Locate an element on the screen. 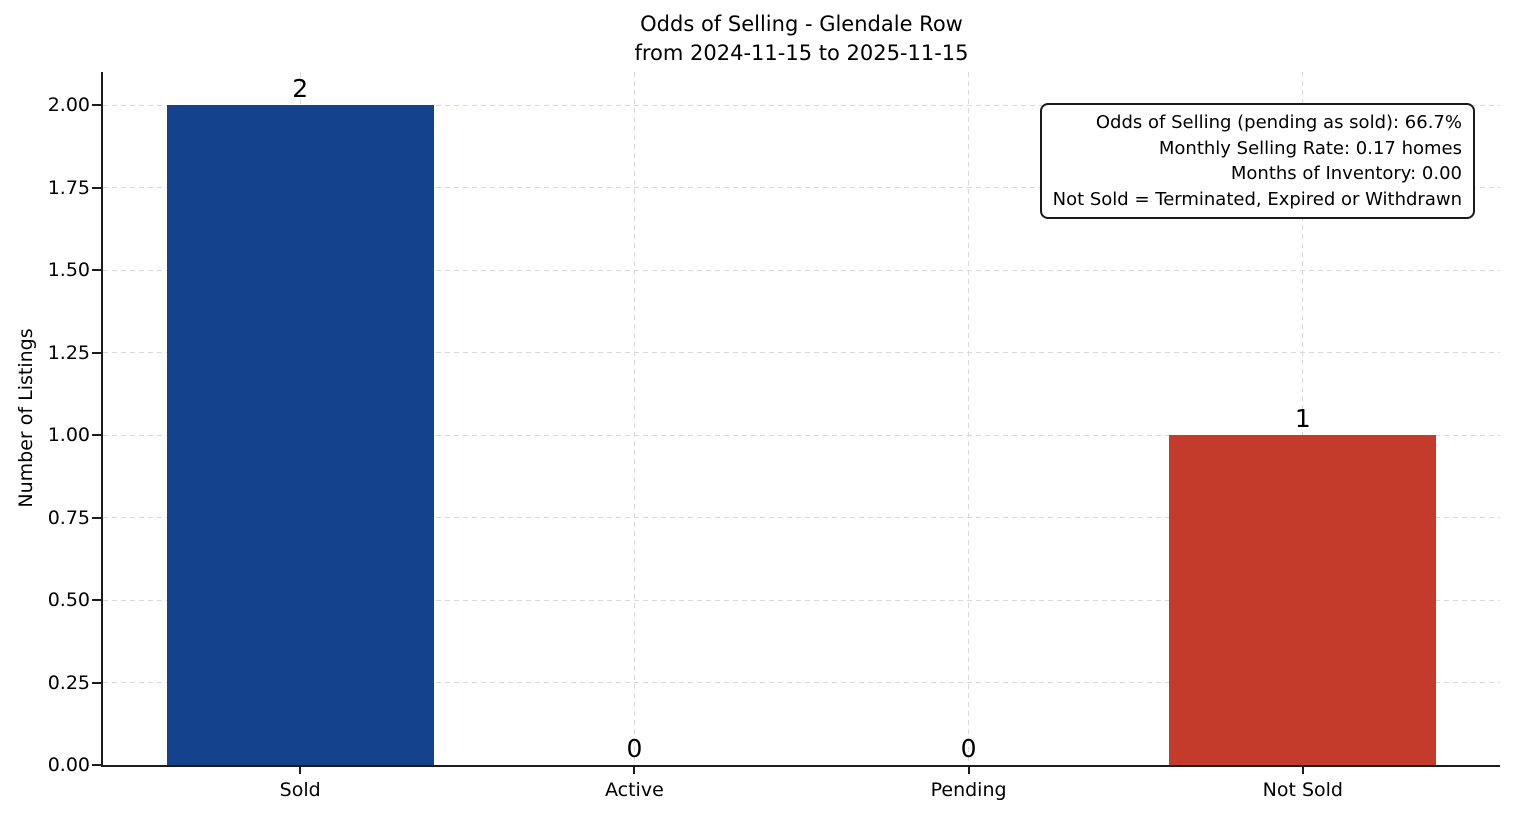  y-tick-label: 2.00 is located at coordinates (68, 105).